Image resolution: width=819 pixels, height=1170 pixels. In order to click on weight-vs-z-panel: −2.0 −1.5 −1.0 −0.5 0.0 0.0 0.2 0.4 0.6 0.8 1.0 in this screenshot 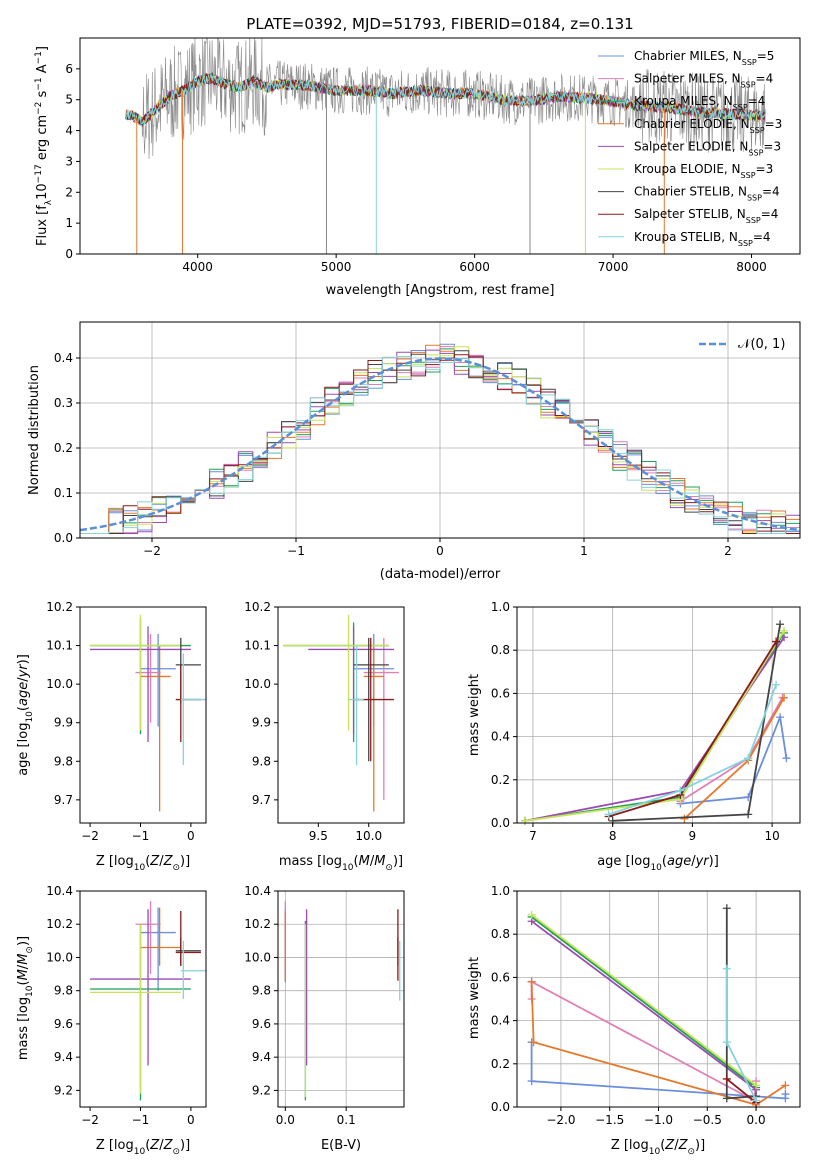, I will do `click(646, 1005)`.